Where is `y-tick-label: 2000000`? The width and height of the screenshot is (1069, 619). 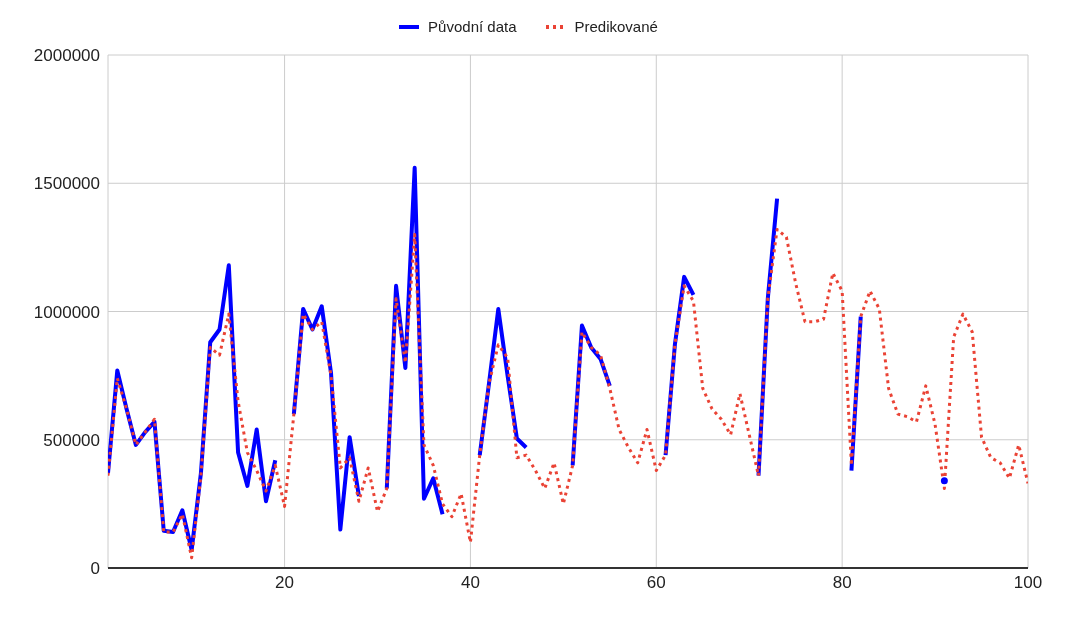 y-tick-label: 2000000 is located at coordinates (66, 56).